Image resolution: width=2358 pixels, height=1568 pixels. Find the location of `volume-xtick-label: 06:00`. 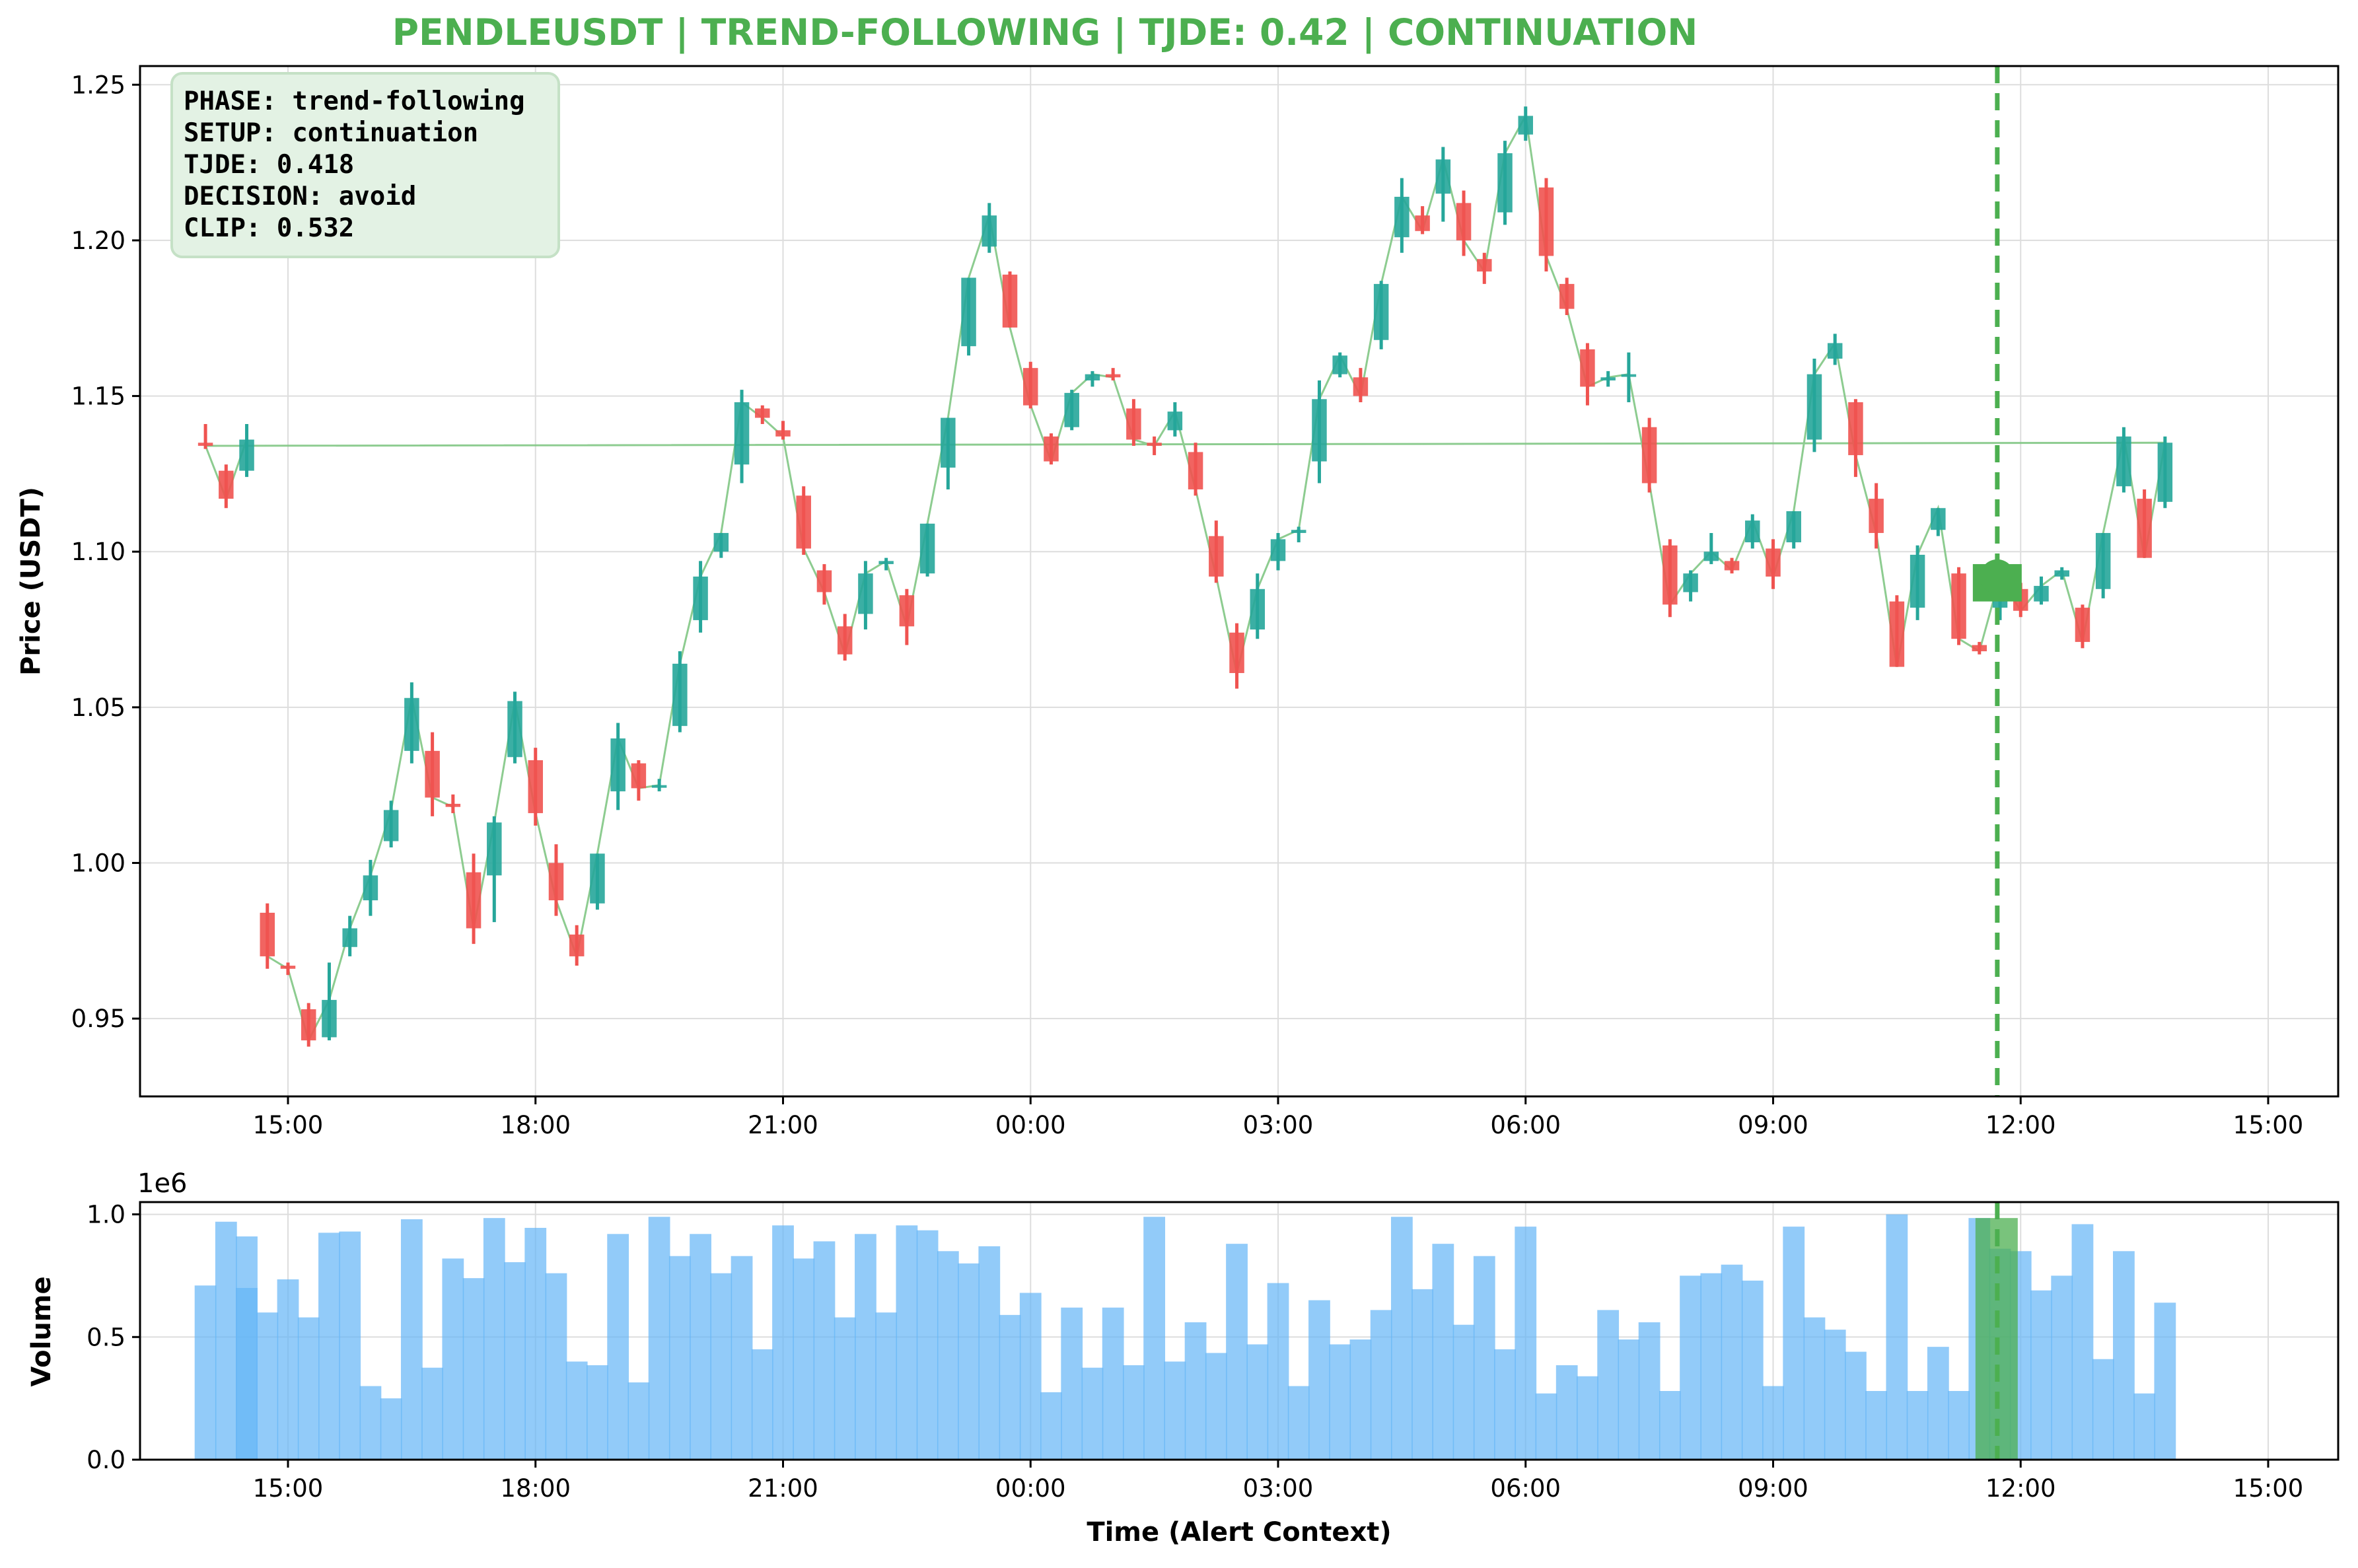

volume-xtick-label: 06:00 is located at coordinates (1525, 1488).